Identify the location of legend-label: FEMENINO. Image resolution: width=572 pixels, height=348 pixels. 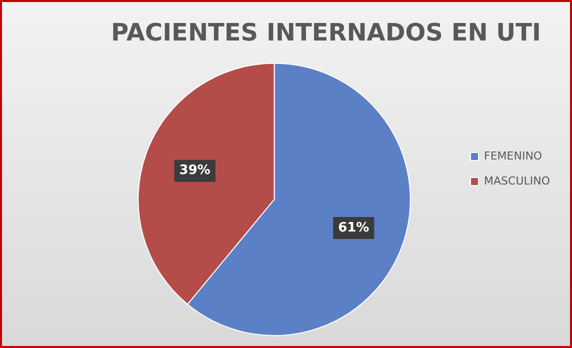
(513, 155).